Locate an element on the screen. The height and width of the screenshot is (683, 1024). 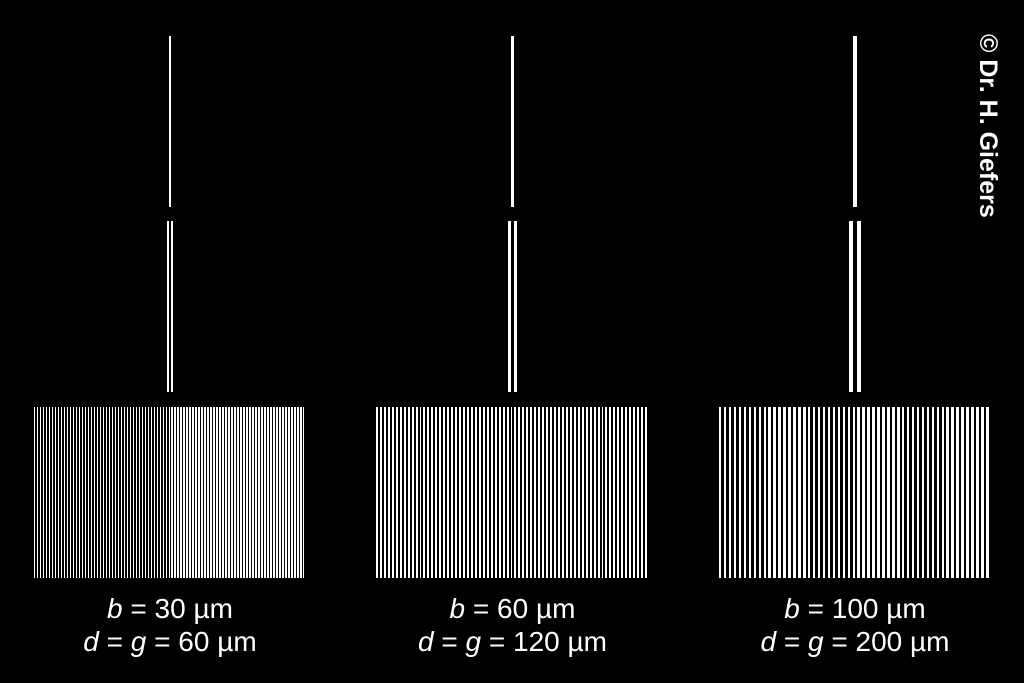
spacing-label: d = g = 60 µm is located at coordinates (170, 641).